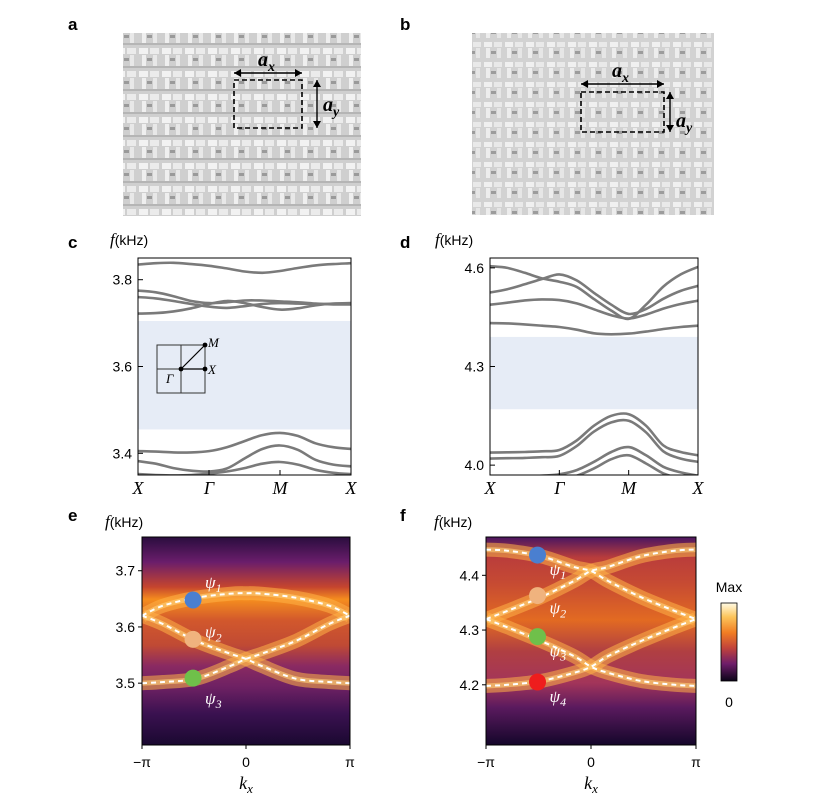 The height and width of the screenshot is (809, 831). Describe the element at coordinates (169, 378) in the screenshot. I see `inset-label-Gamma: Γ` at that location.